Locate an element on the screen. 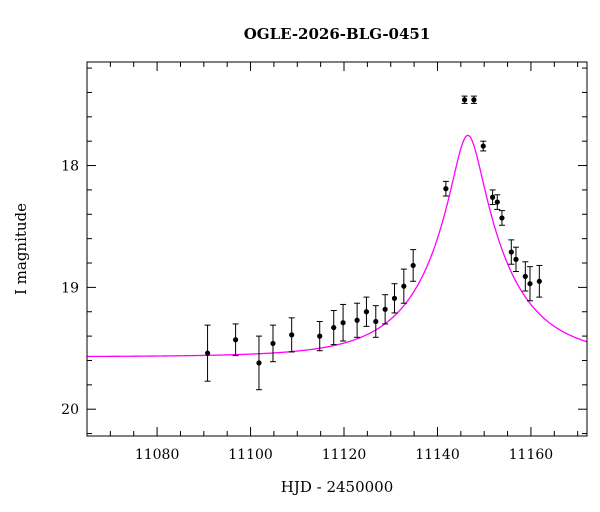 The height and width of the screenshot is (512, 600). x-axis-label: HJD - 2450000 is located at coordinates (337, 487).